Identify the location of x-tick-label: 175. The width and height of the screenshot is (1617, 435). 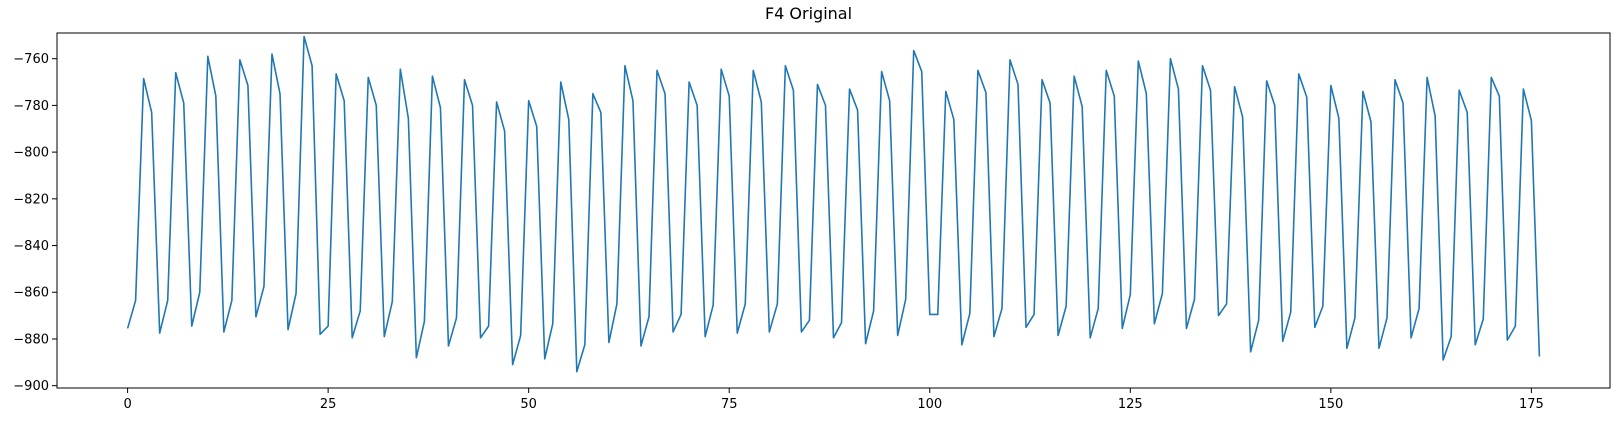
(1531, 404).